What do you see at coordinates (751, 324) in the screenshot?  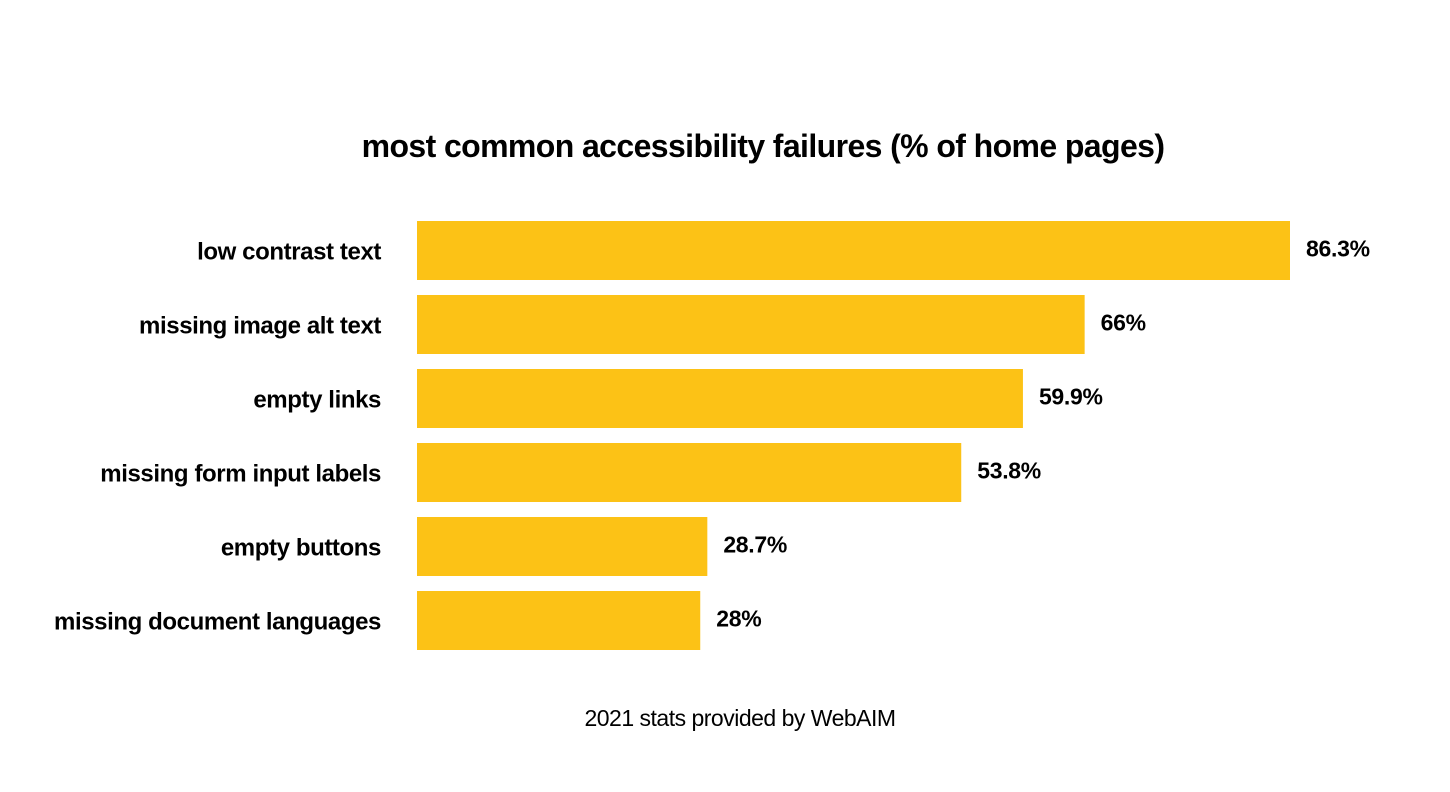 I see `bar-missing-image-alt-text` at bounding box center [751, 324].